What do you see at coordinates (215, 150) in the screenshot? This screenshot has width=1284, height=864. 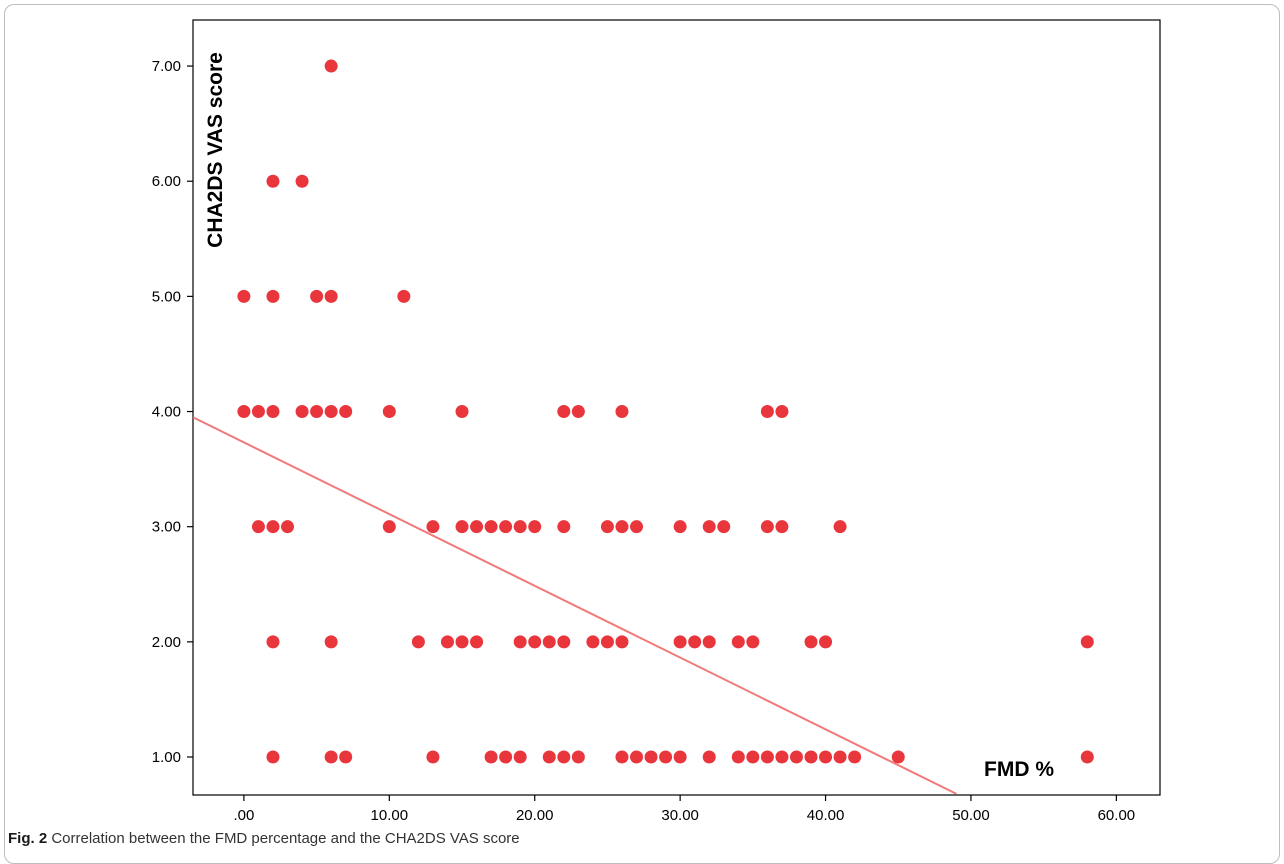 I see `y-axis-title: CHA2DS VAS score` at bounding box center [215, 150].